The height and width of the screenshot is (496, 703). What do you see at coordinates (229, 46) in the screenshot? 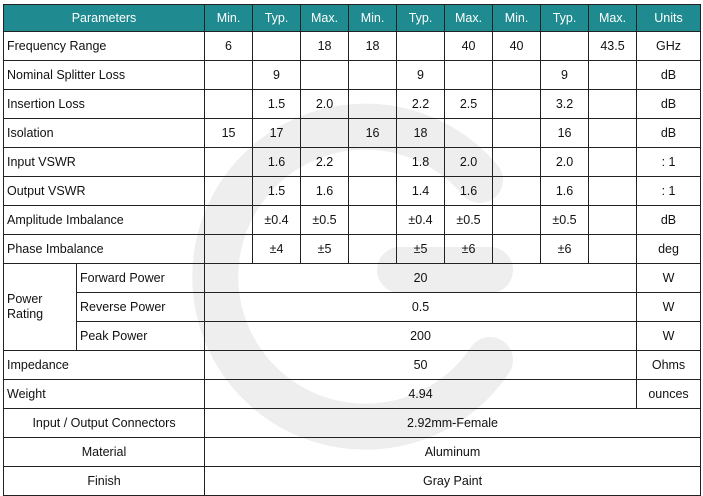
I see `value-cell: 6` at bounding box center [229, 46].